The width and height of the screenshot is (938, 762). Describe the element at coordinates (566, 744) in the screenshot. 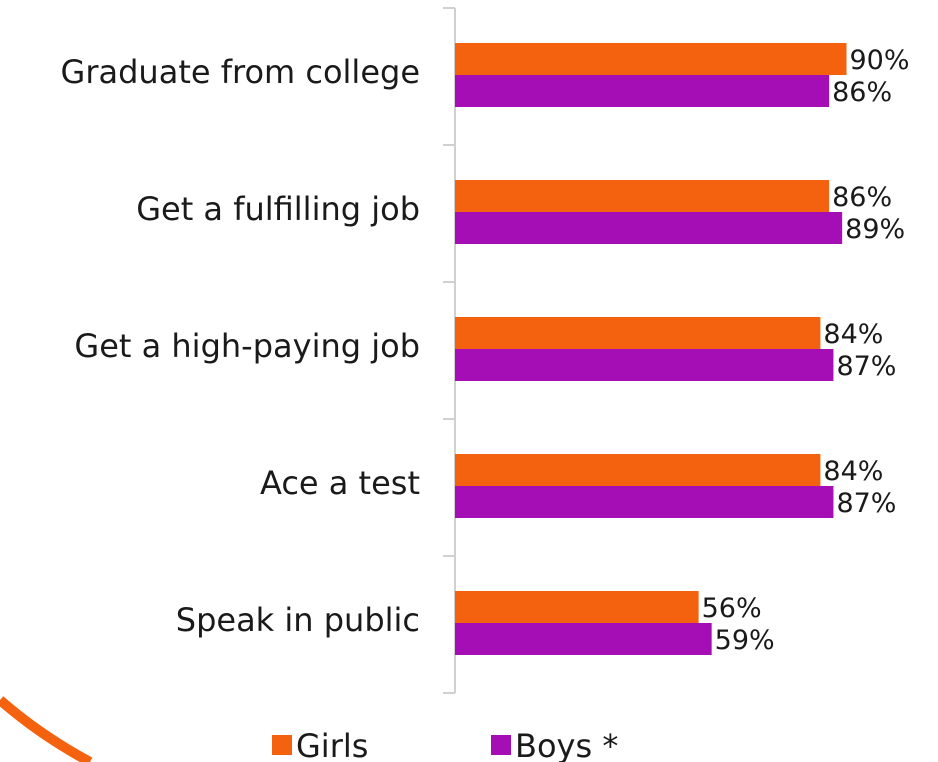

I see `legend-label: Boys *` at that location.